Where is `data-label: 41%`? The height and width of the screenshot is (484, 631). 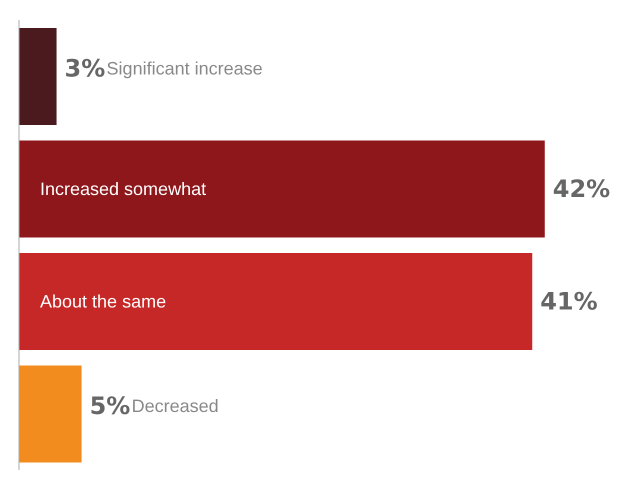
data-label: 41% is located at coordinates (569, 302).